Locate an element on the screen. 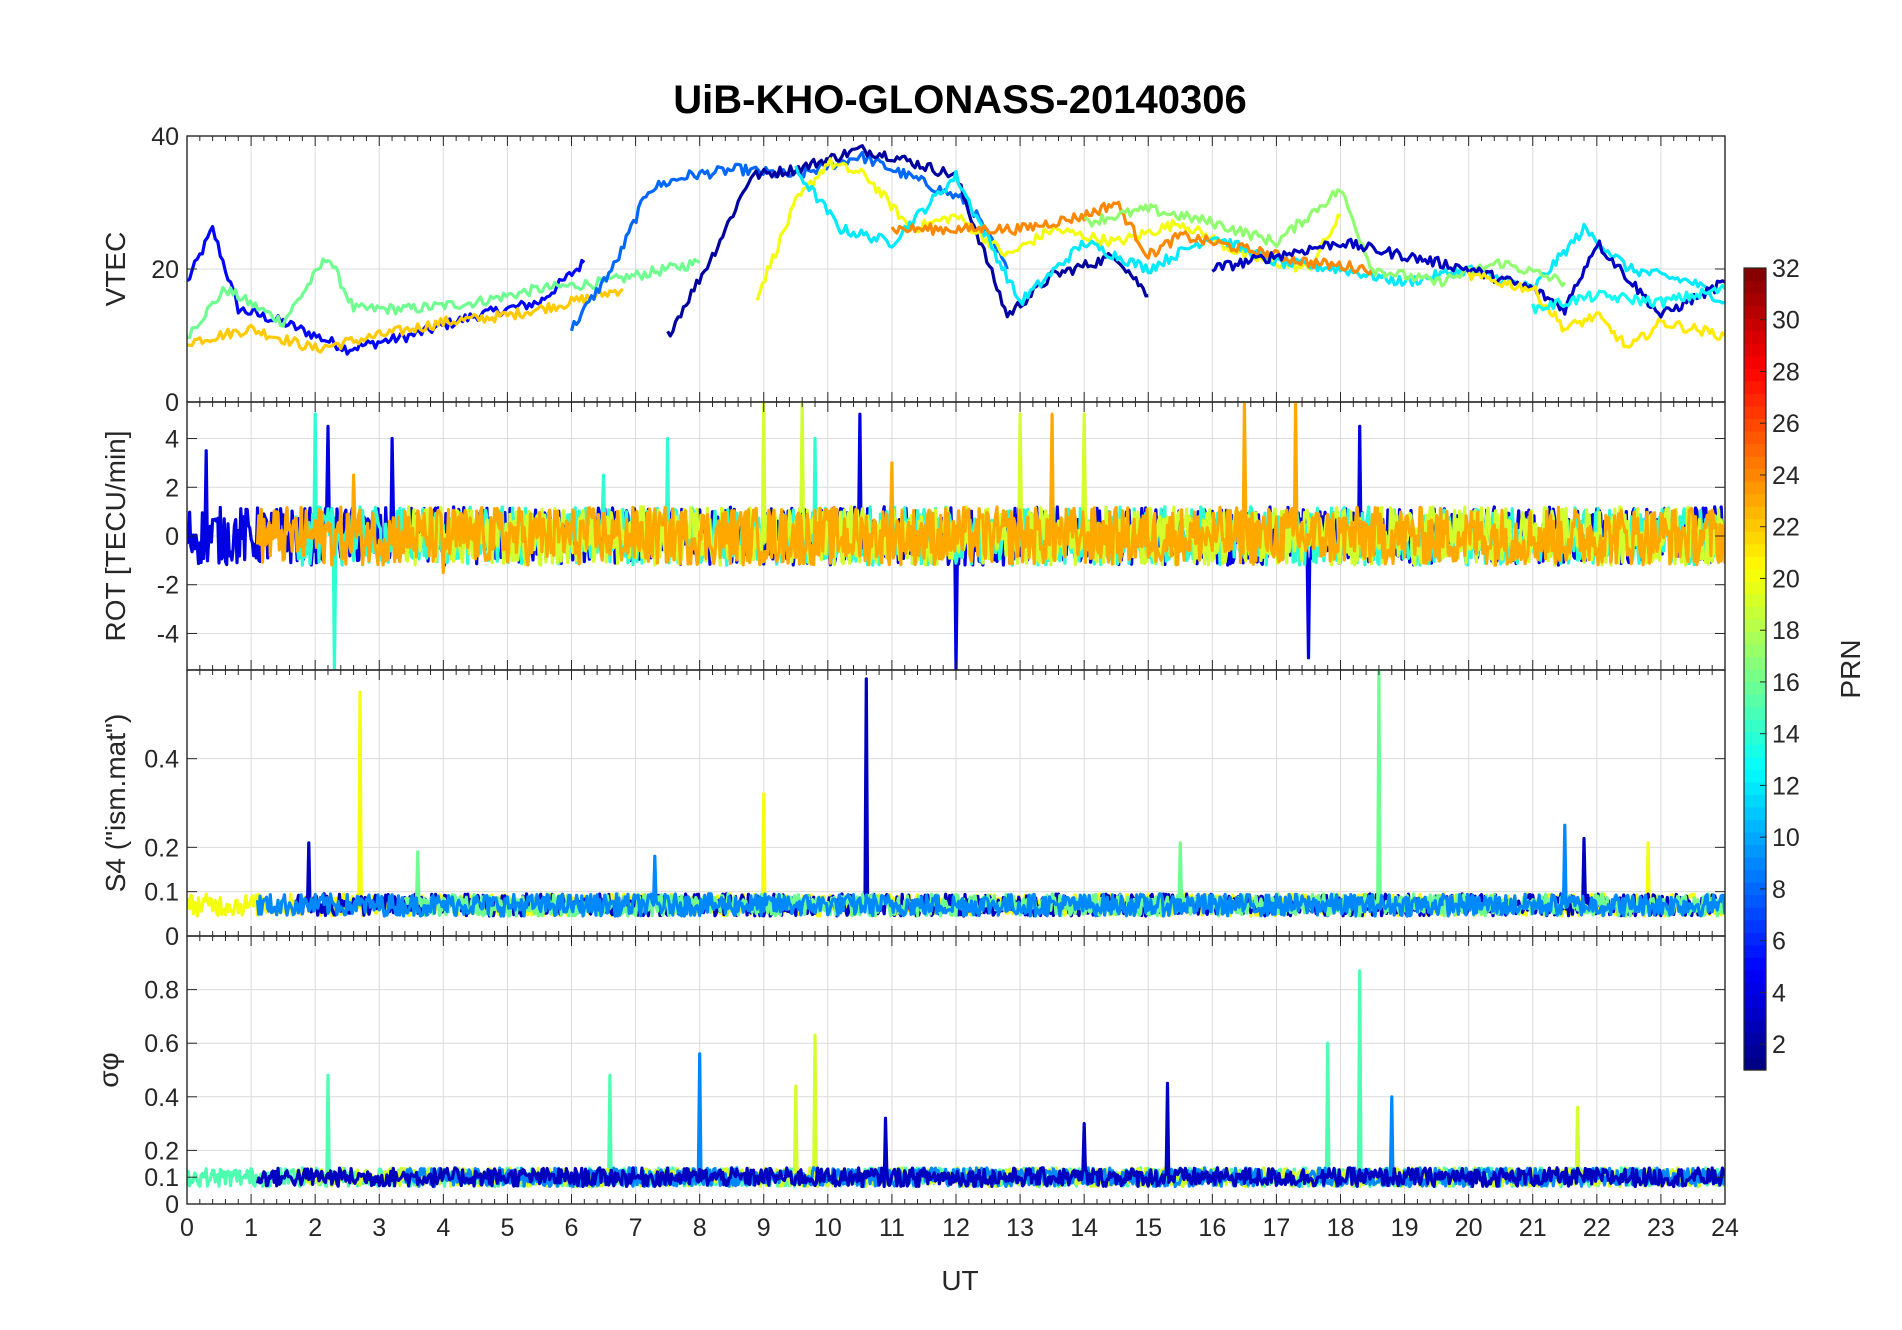  colorbar-tick-label: 22 is located at coordinates (1786, 528).